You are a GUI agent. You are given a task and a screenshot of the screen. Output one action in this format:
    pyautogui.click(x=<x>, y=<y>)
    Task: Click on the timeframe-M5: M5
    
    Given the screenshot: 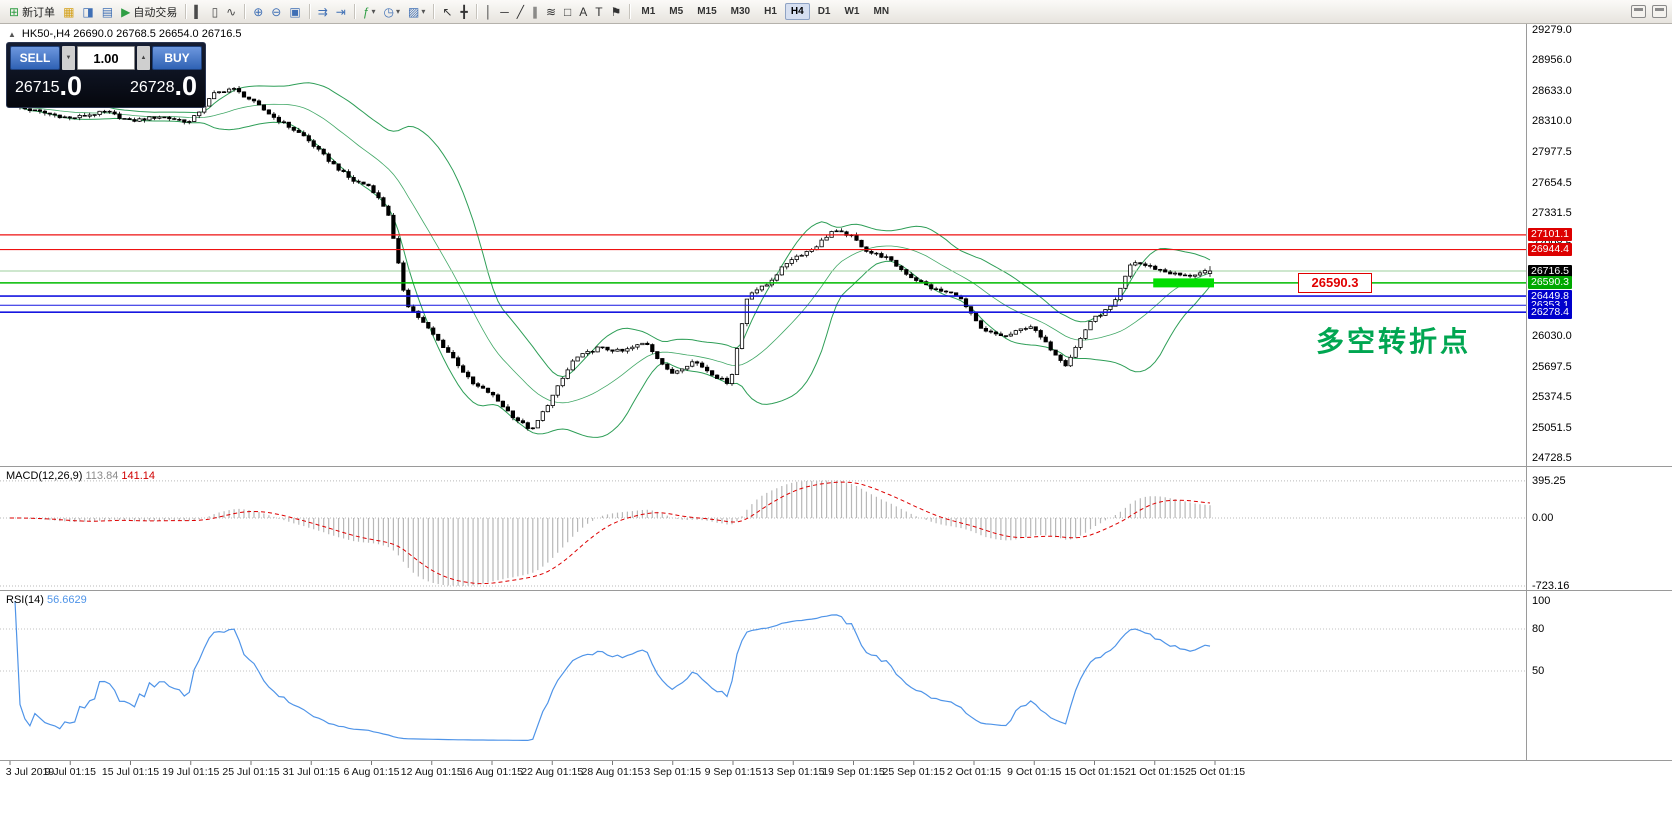 What is the action you would take?
    pyautogui.click(x=676, y=11)
    